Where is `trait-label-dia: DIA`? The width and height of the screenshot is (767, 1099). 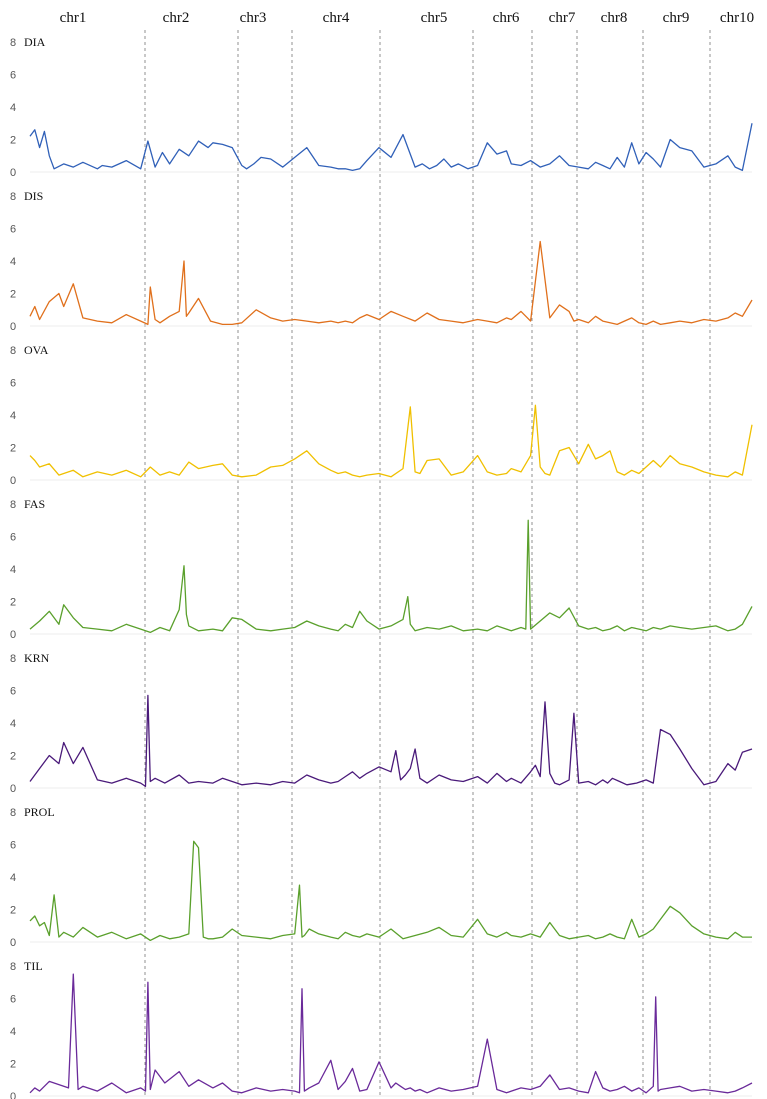 trait-label-dia: DIA is located at coordinates (35, 42).